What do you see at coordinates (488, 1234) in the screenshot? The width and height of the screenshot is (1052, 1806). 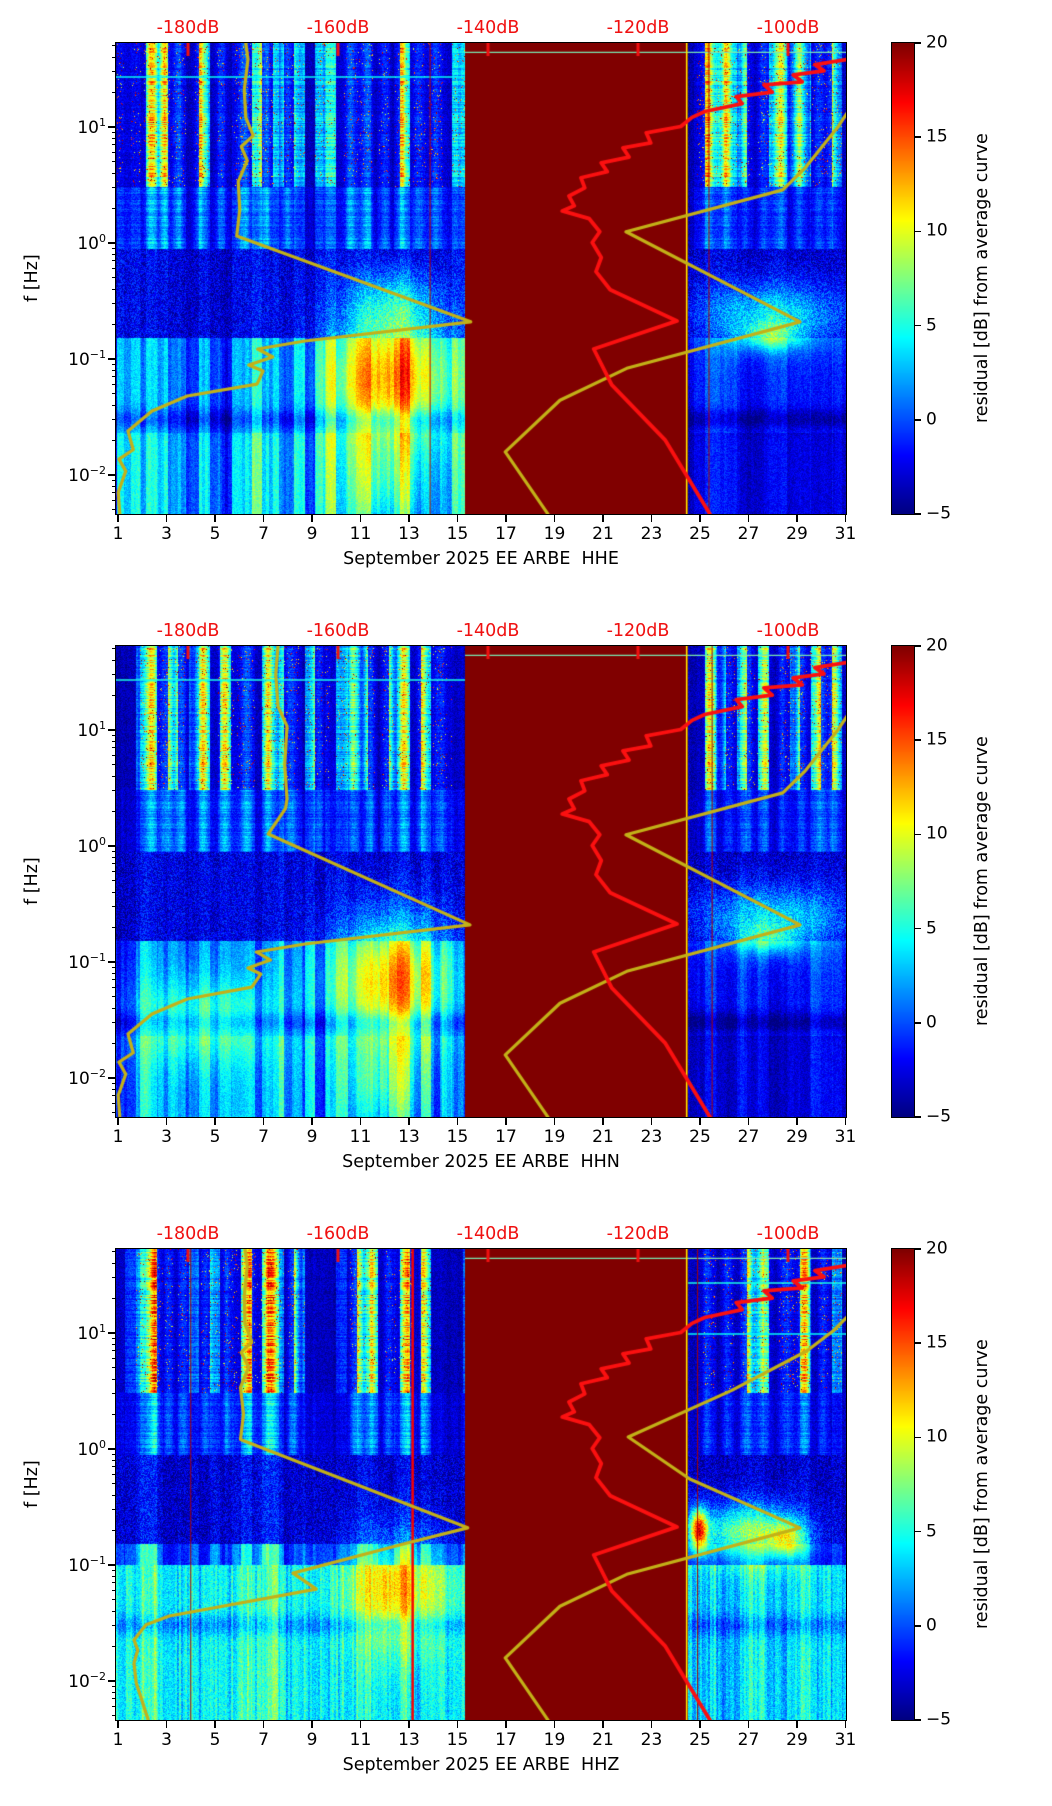 I see `top-axis-tick-label: -140dB` at bounding box center [488, 1234].